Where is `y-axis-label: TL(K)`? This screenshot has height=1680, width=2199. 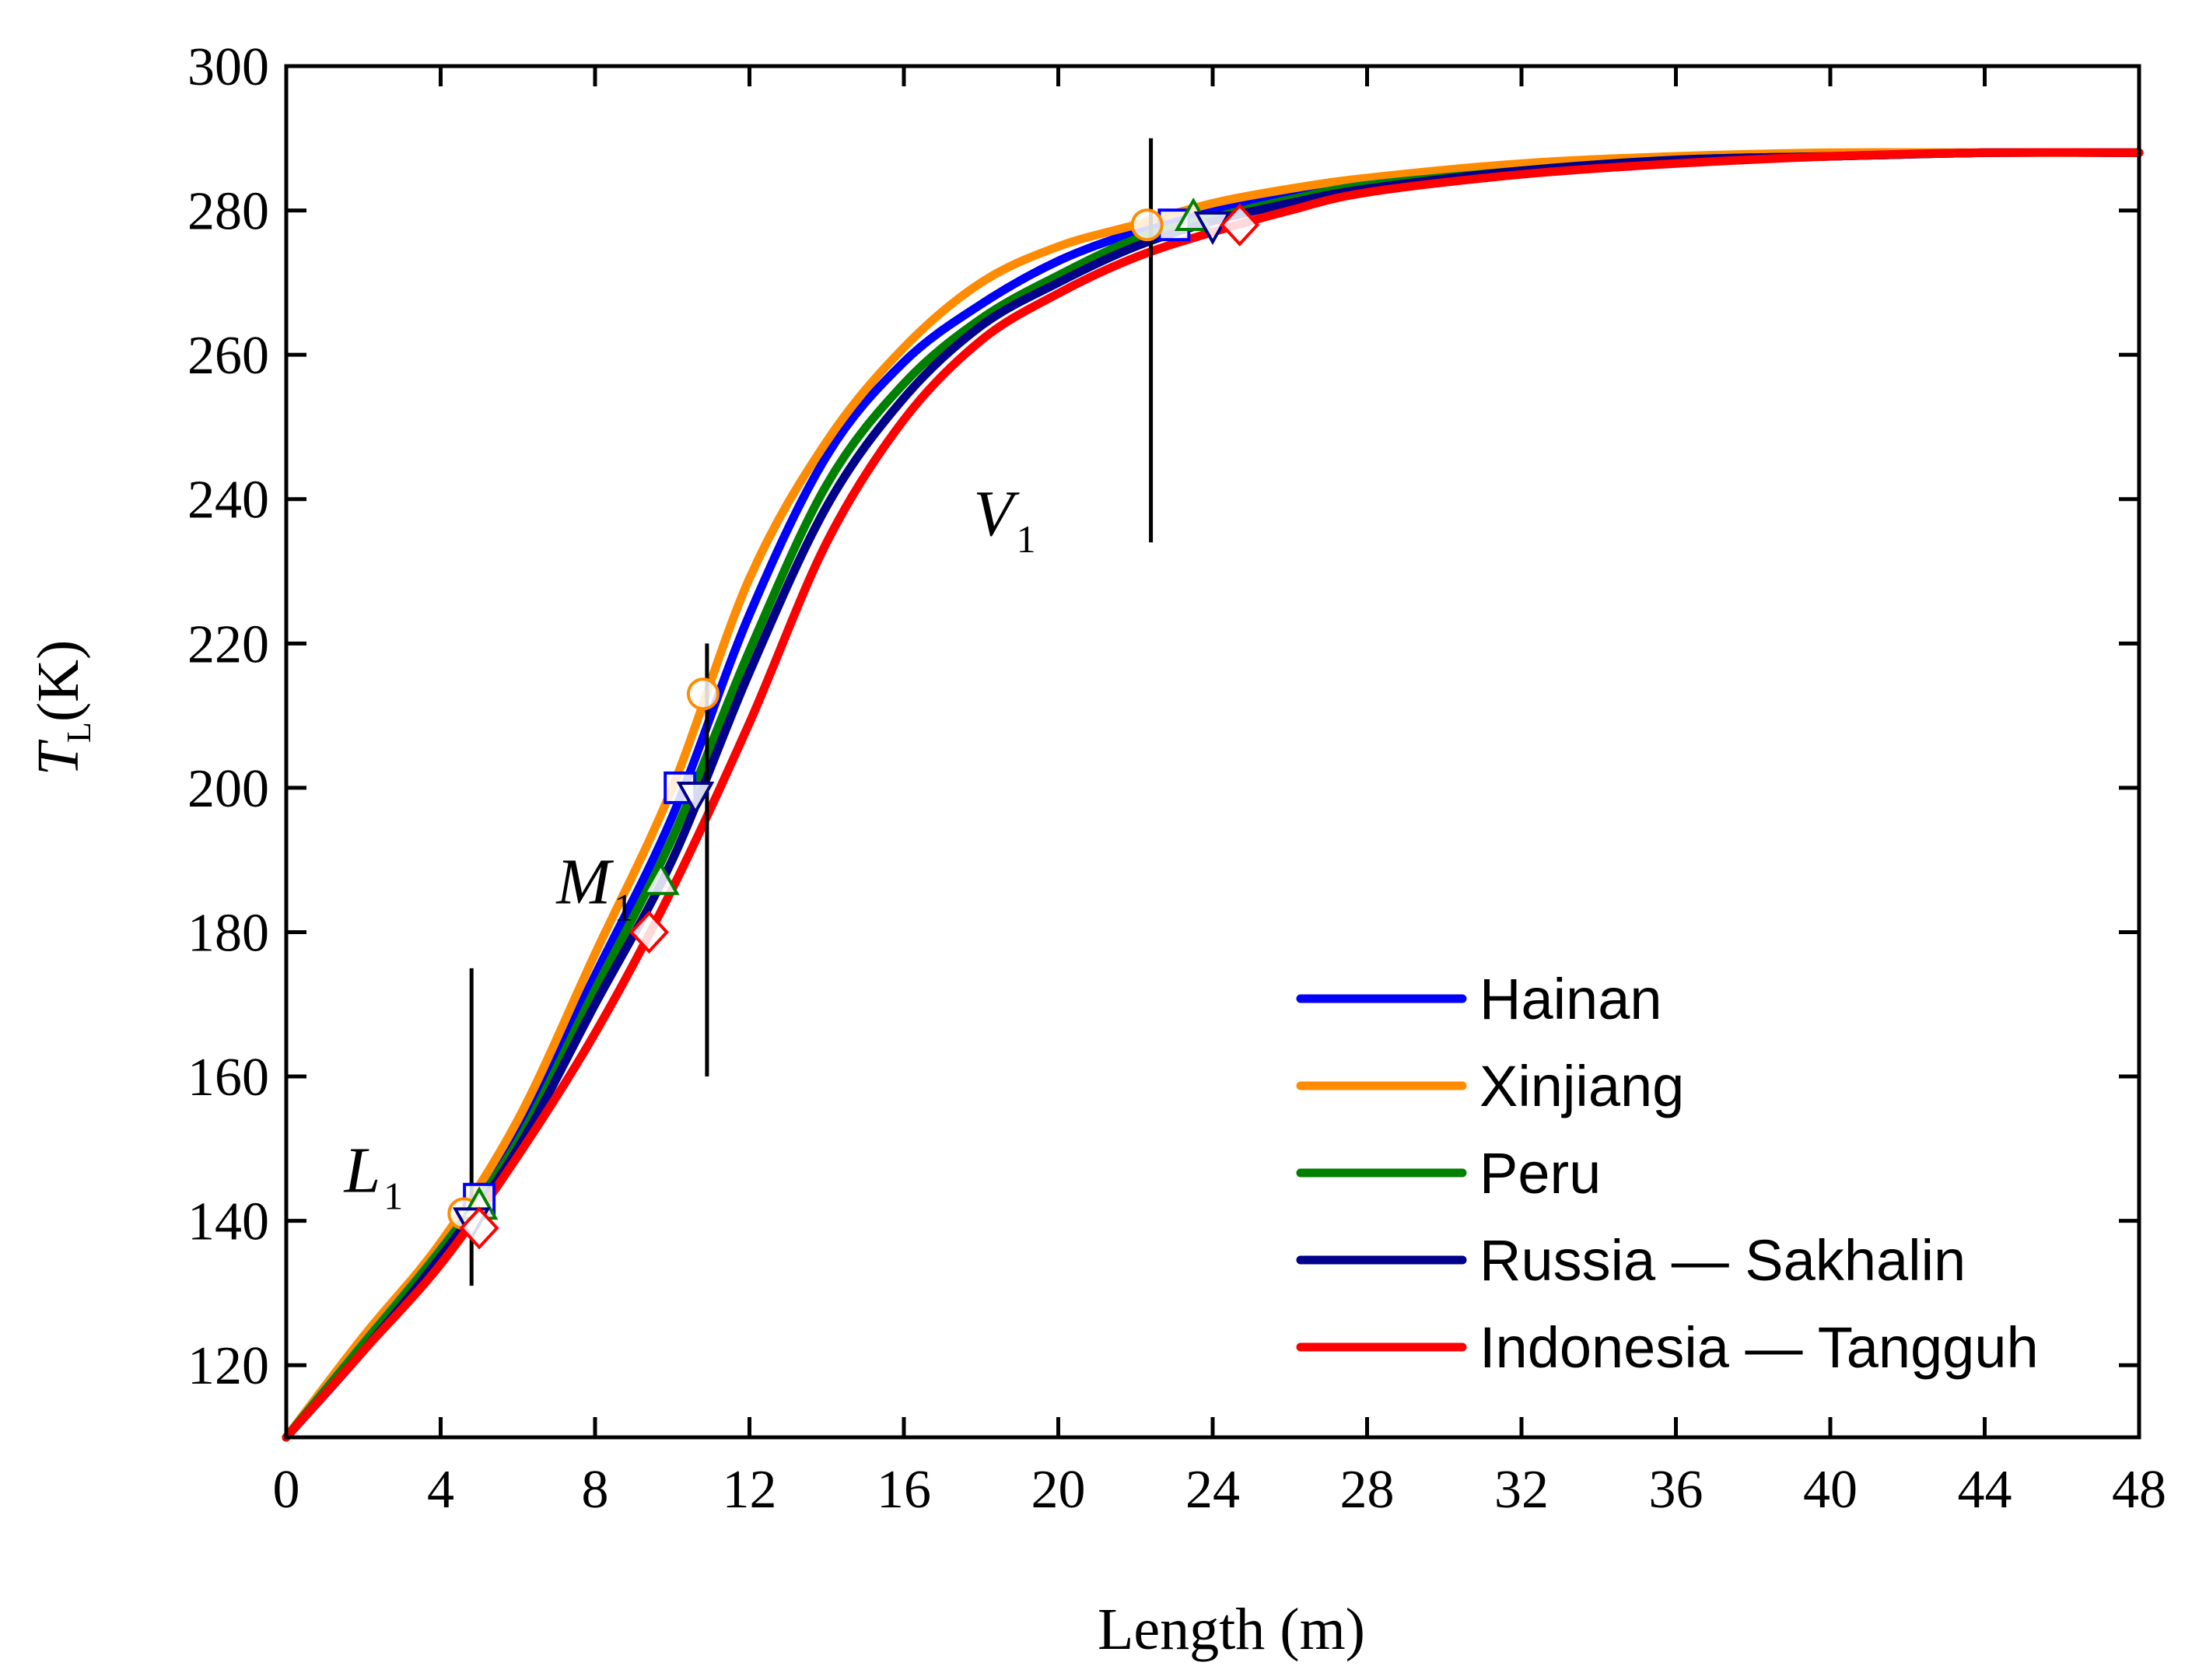
y-axis-label: TL(K) is located at coordinates (62, 708).